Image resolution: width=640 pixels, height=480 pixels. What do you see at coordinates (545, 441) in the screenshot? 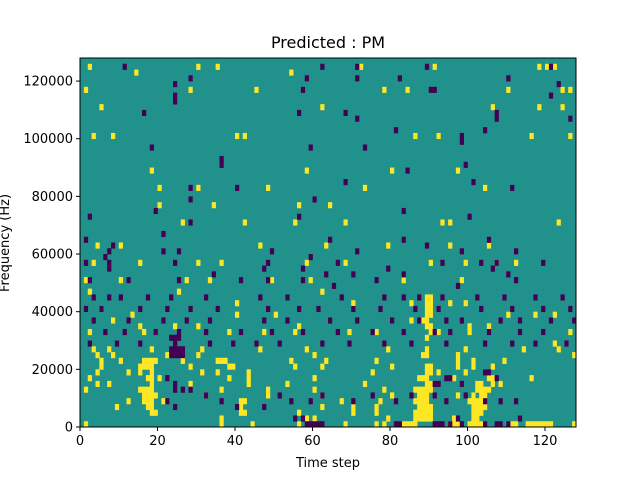
I see `x-tick-label: 120` at bounding box center [545, 441].